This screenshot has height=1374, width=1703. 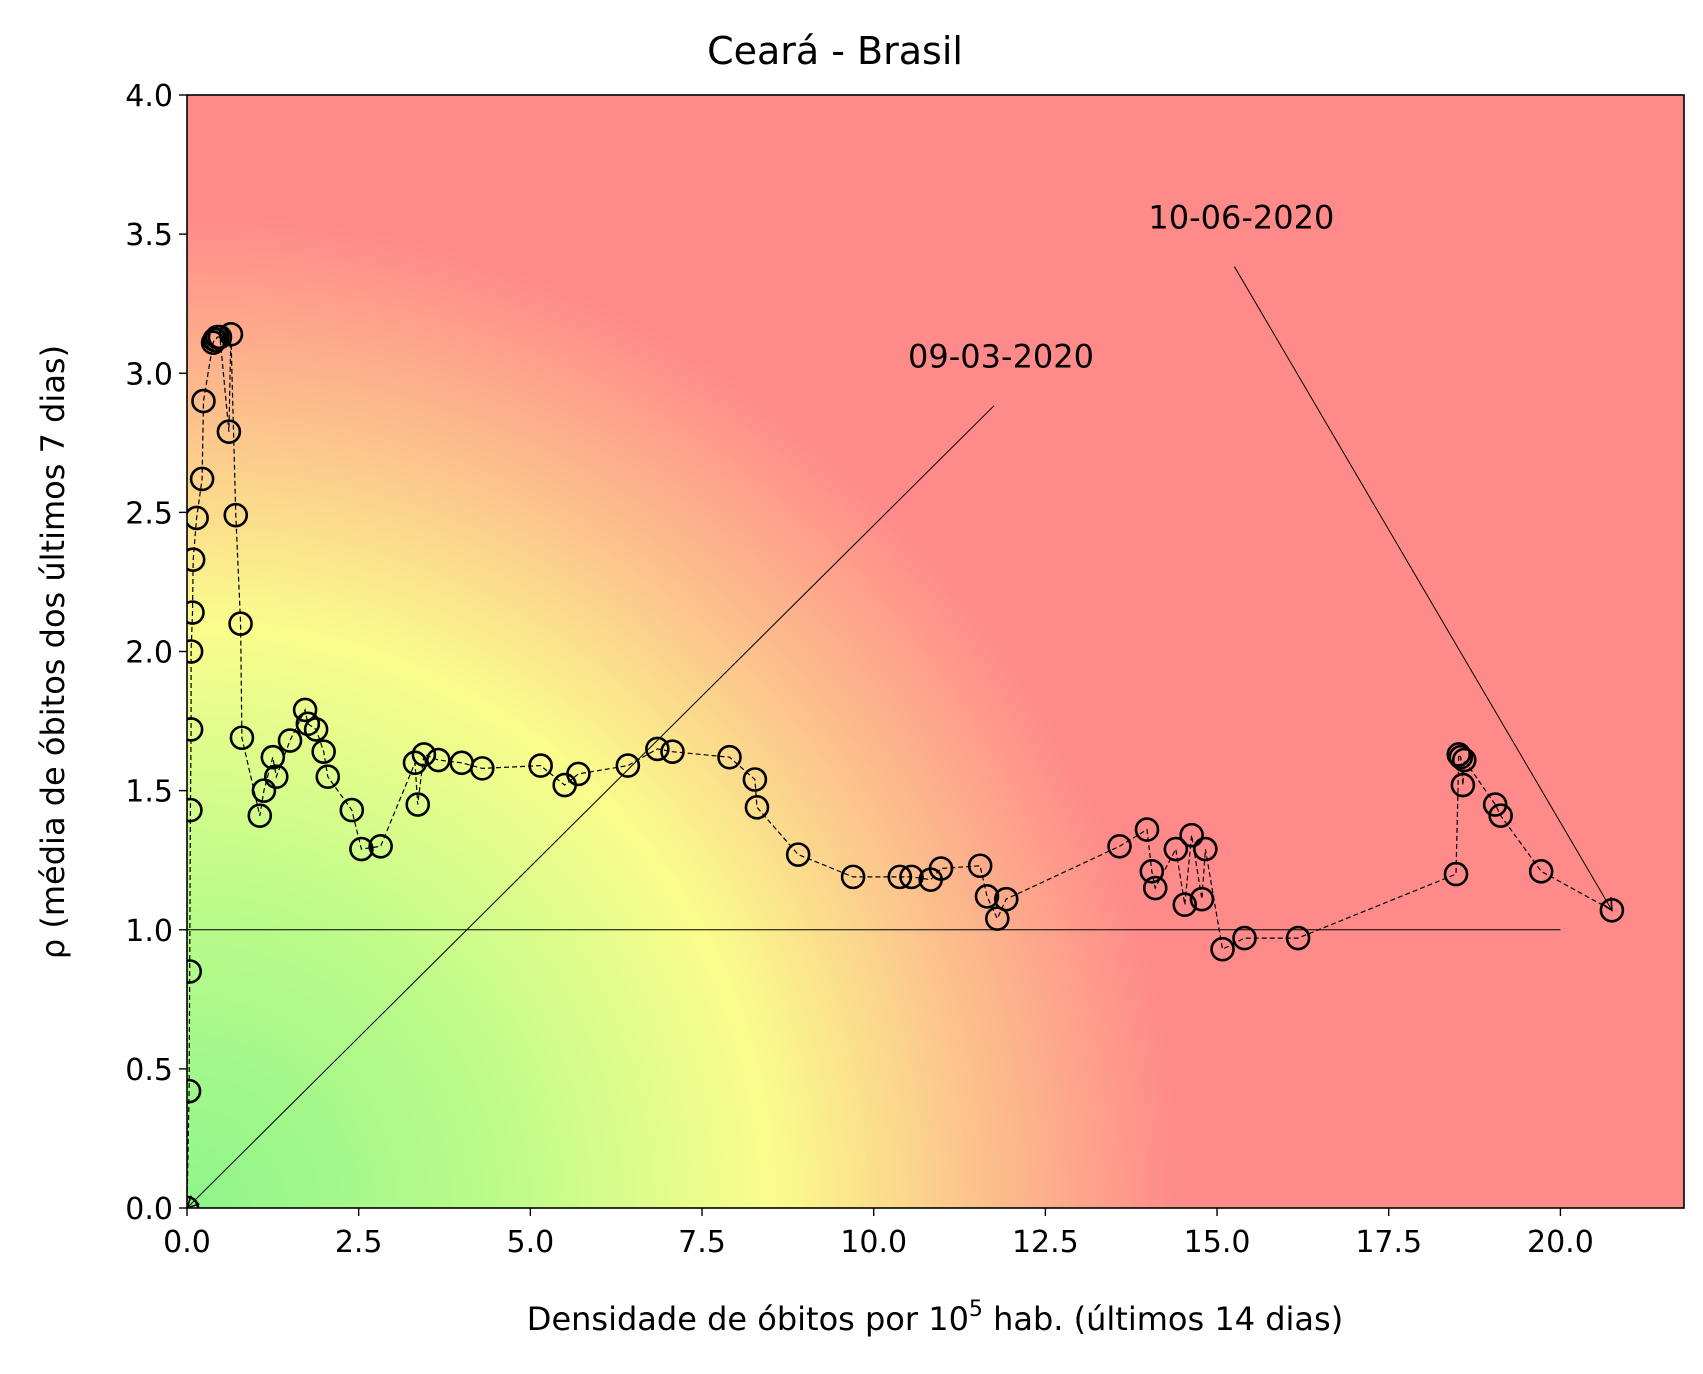 I want to click on x-tick-label: 10.0, so click(x=873, y=1242).